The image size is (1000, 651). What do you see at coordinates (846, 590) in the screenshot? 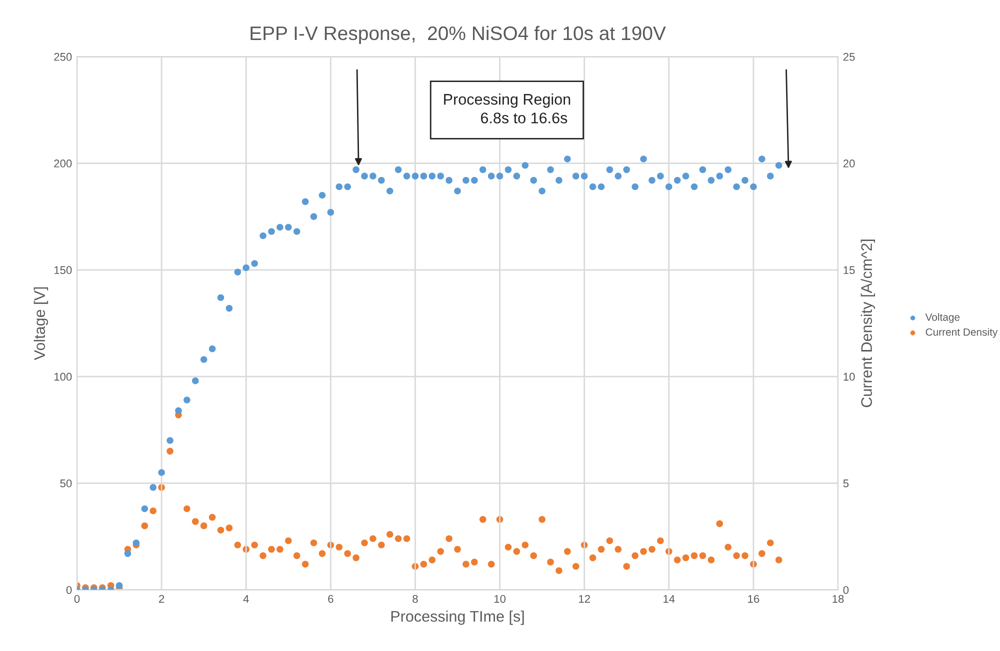
I see `y2-tick-label: 0` at bounding box center [846, 590].